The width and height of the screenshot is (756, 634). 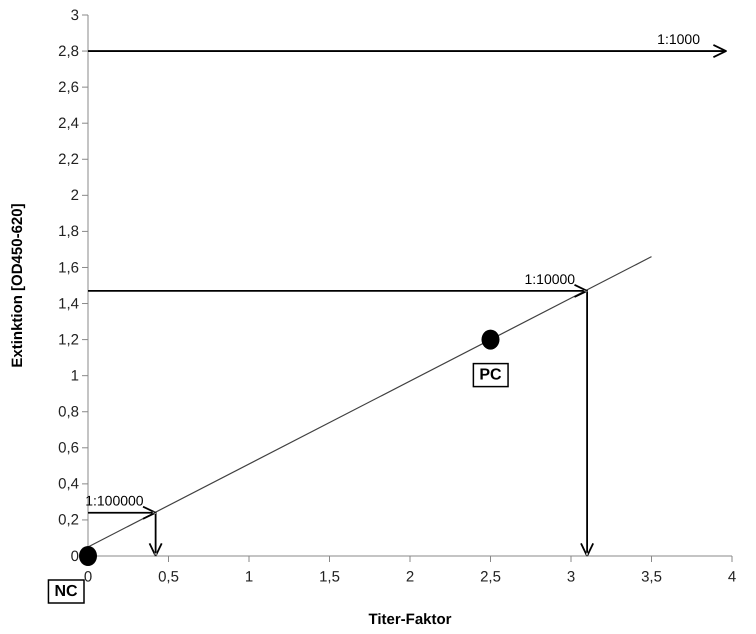 What do you see at coordinates (68, 231) in the screenshot?
I see `y-tick-label: 1,8` at bounding box center [68, 231].